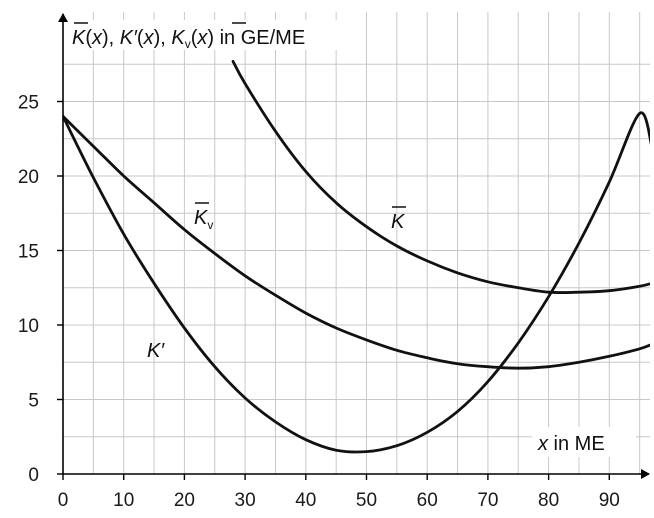 Image resolution: width=654 pixels, height=518 pixels. What do you see at coordinates (28, 103) in the screenshot?
I see `y-tick-label: 25` at bounding box center [28, 103].